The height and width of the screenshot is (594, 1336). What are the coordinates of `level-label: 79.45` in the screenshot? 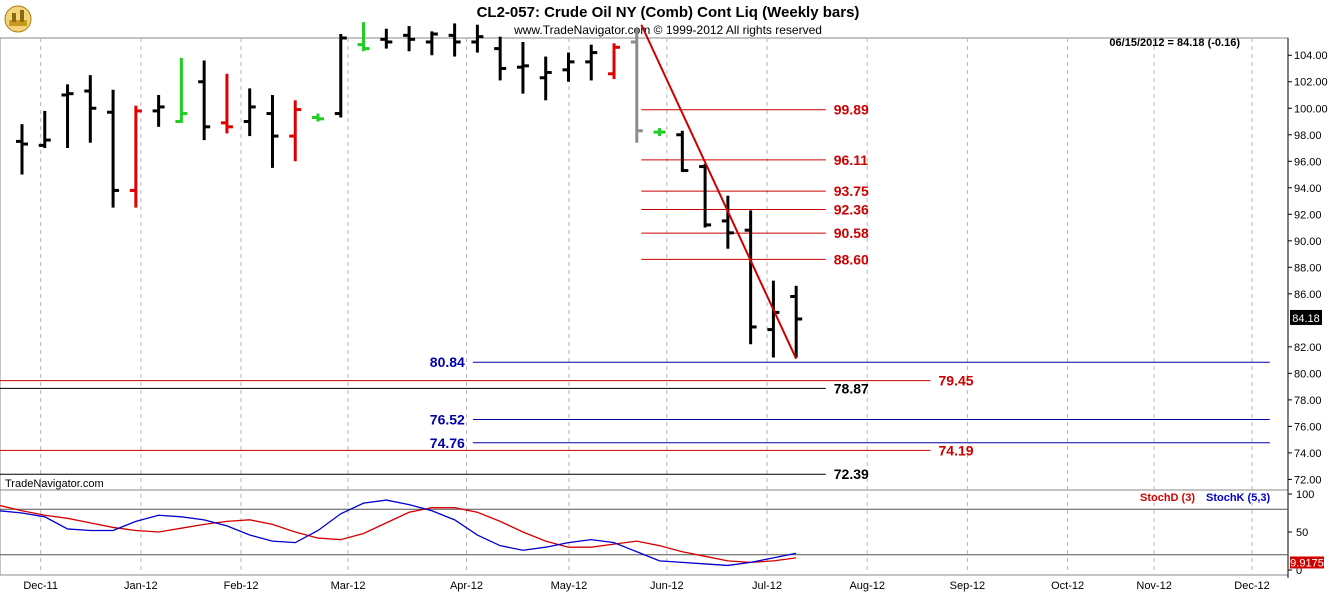 It's located at (956, 381).